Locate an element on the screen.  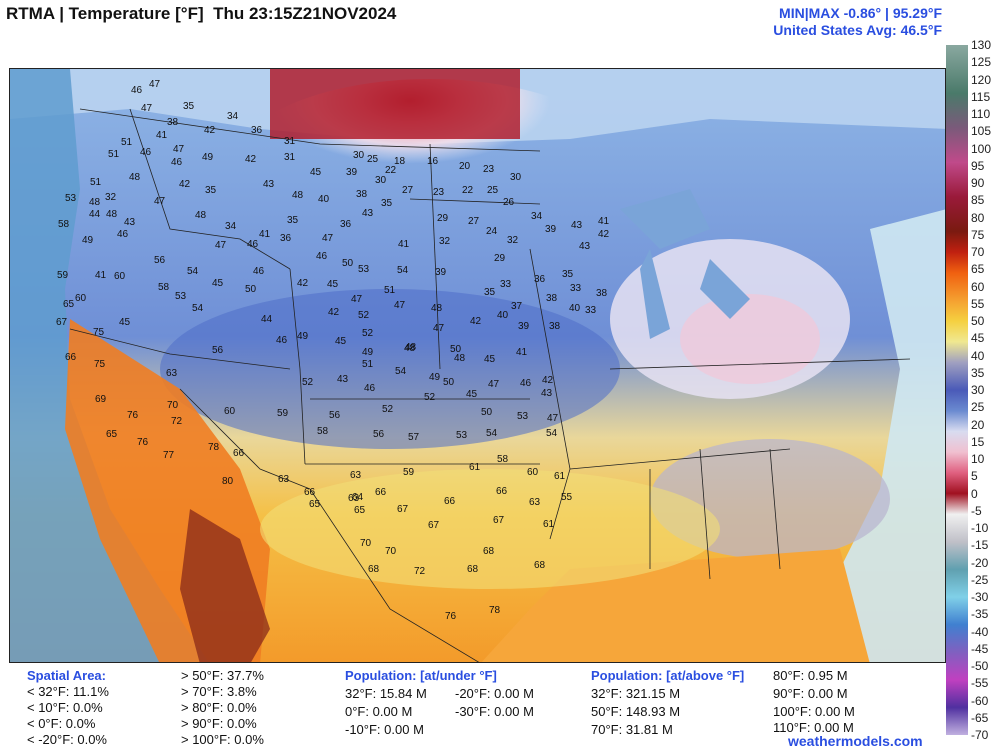
temperature-label: 44 is located at coordinates (95, 214).